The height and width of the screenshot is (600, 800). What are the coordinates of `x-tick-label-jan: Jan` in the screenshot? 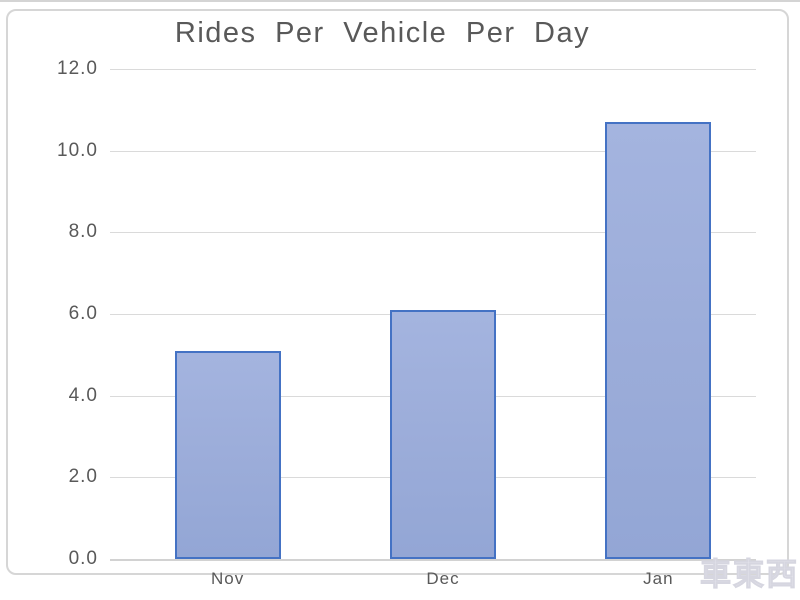 It's located at (658, 578).